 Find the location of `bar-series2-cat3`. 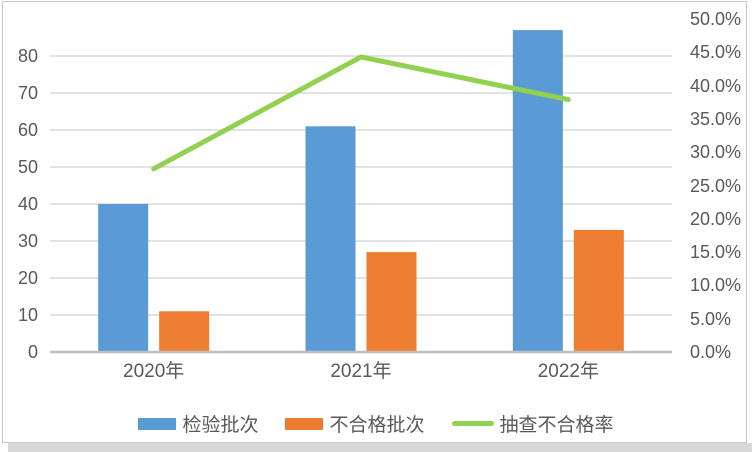

bar-series2-cat3 is located at coordinates (598, 290).